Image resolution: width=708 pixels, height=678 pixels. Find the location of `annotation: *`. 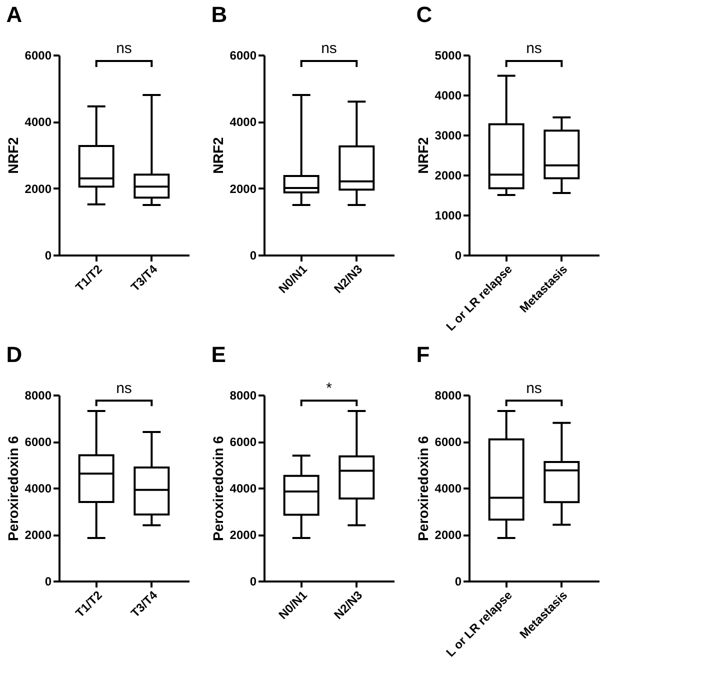

annotation: * is located at coordinates (329, 388).